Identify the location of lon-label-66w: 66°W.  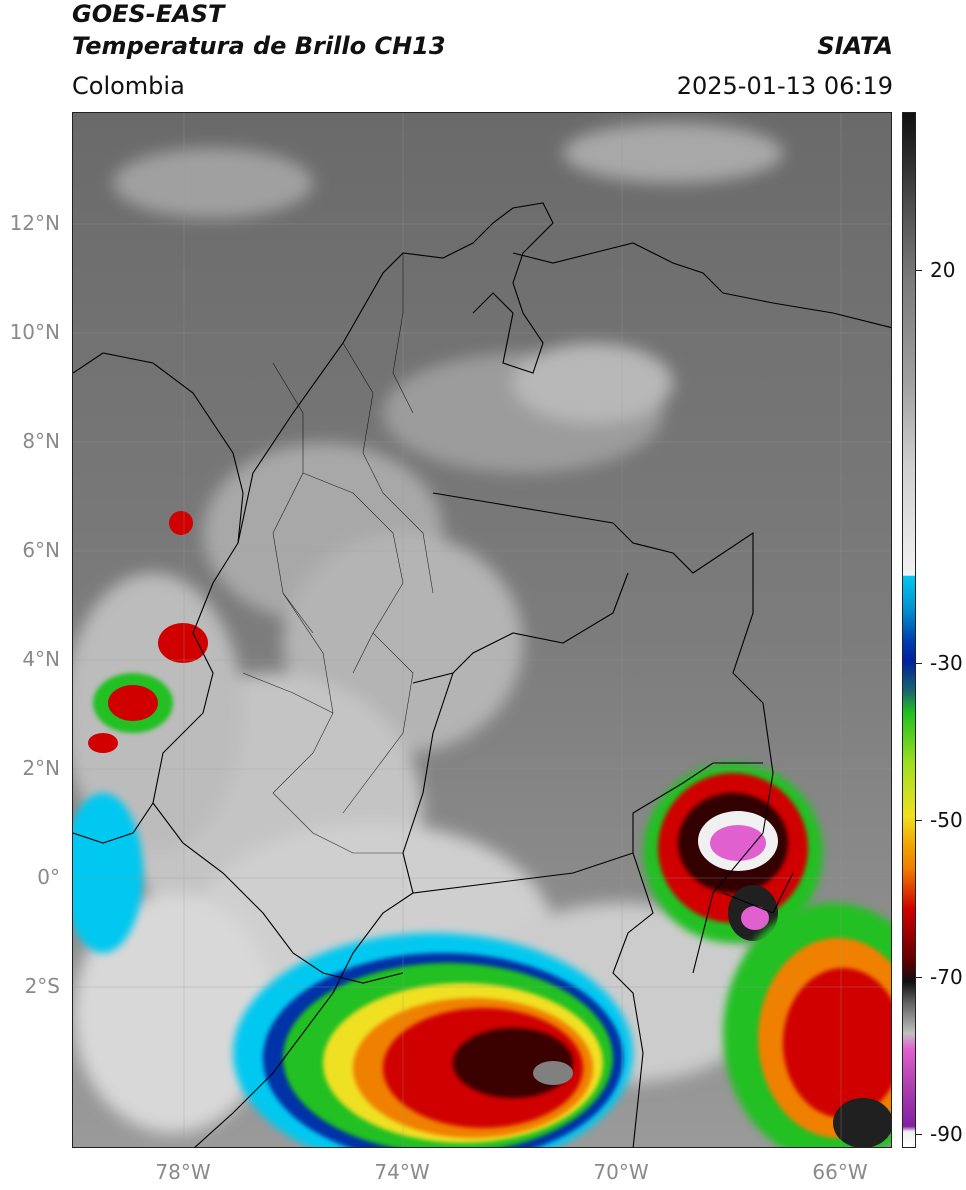
(840, 1172).